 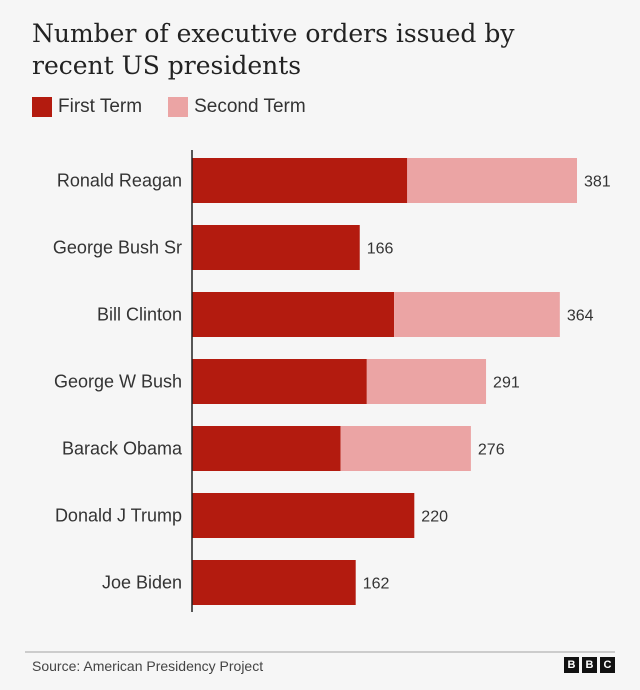 What do you see at coordinates (380, 249) in the screenshot?
I see `data-label: 166` at bounding box center [380, 249].